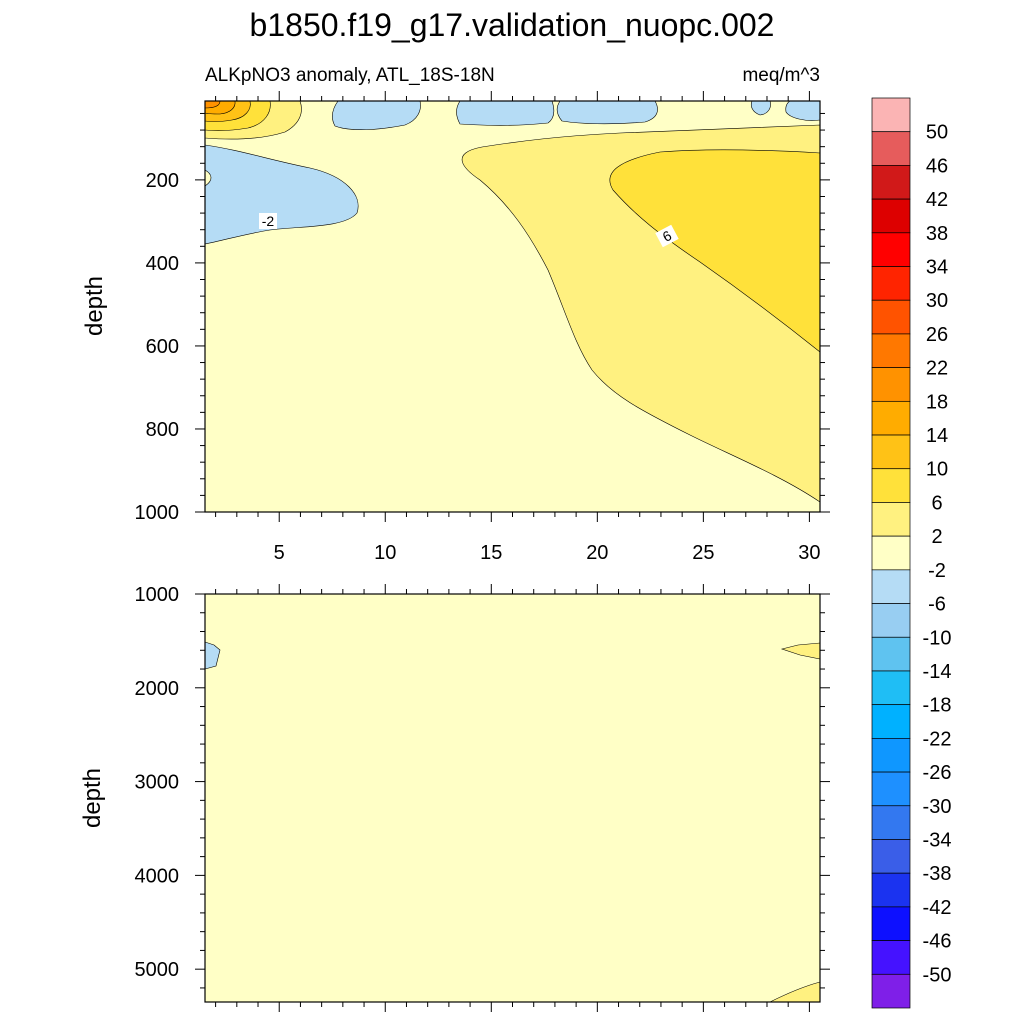 The image size is (1024, 1024). What do you see at coordinates (937, 335) in the screenshot?
I see `colorbar-label: 26` at bounding box center [937, 335].